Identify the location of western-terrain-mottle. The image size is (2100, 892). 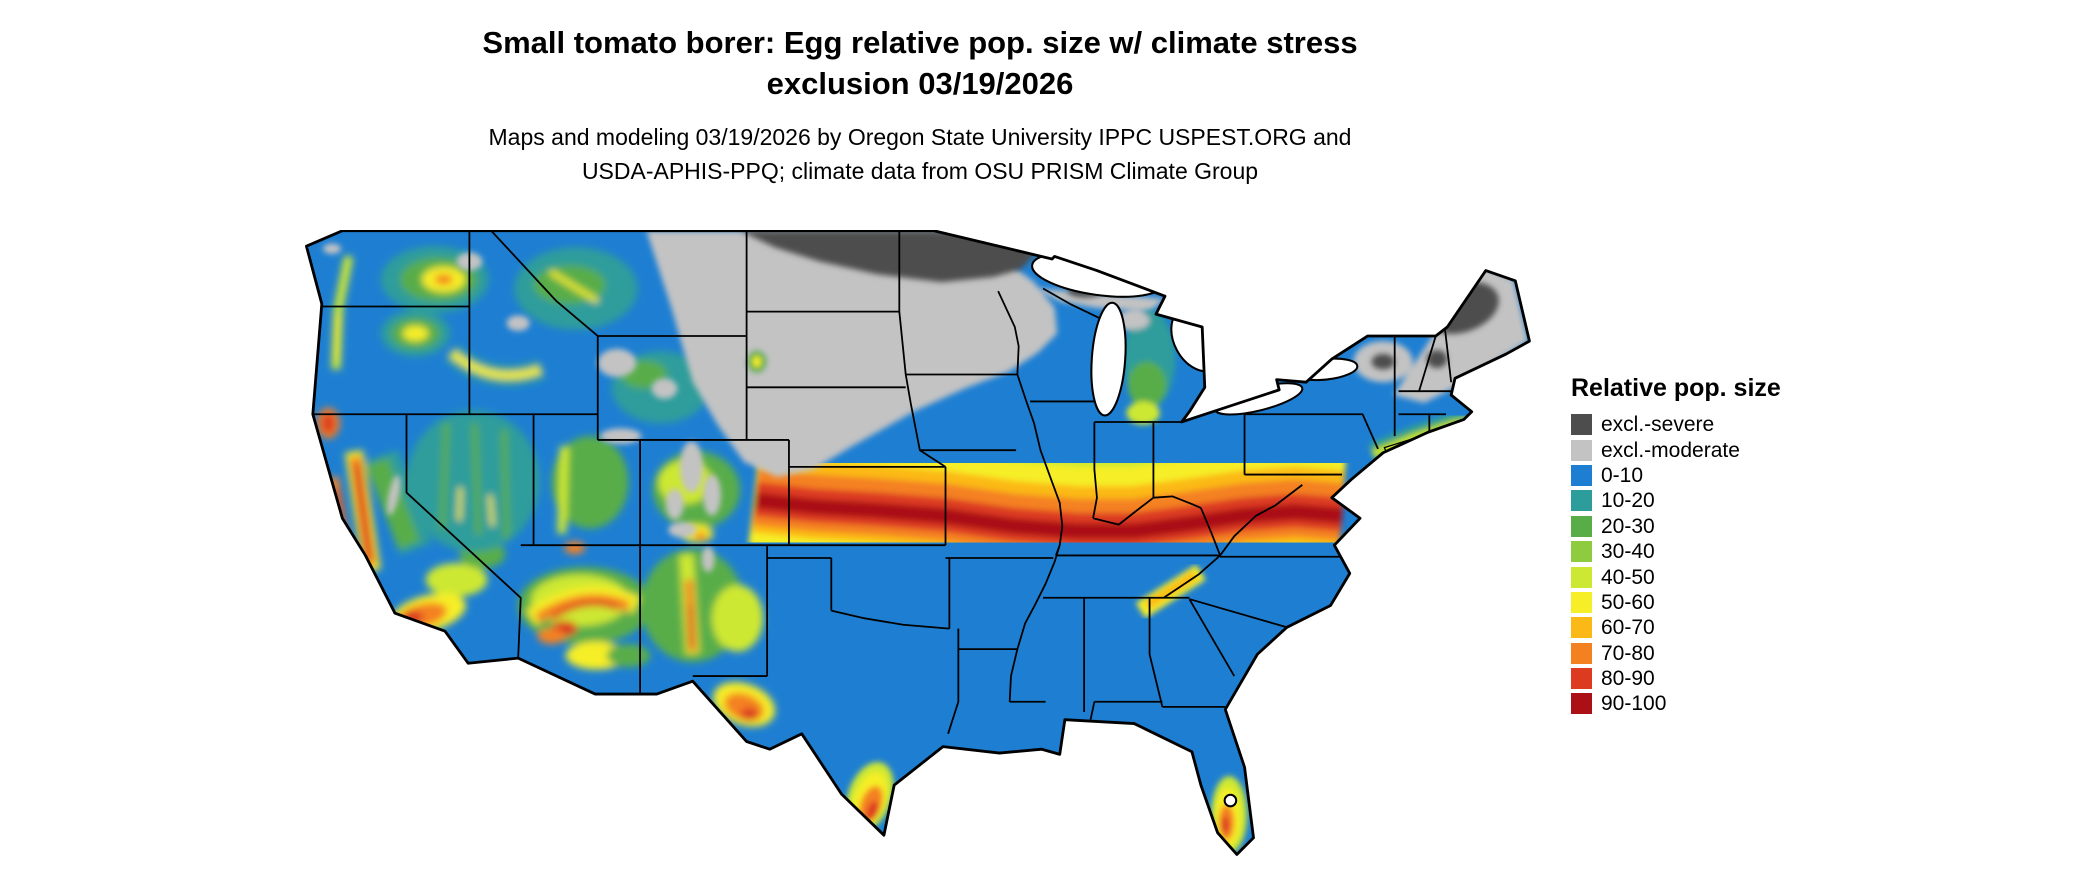
(545, 486).